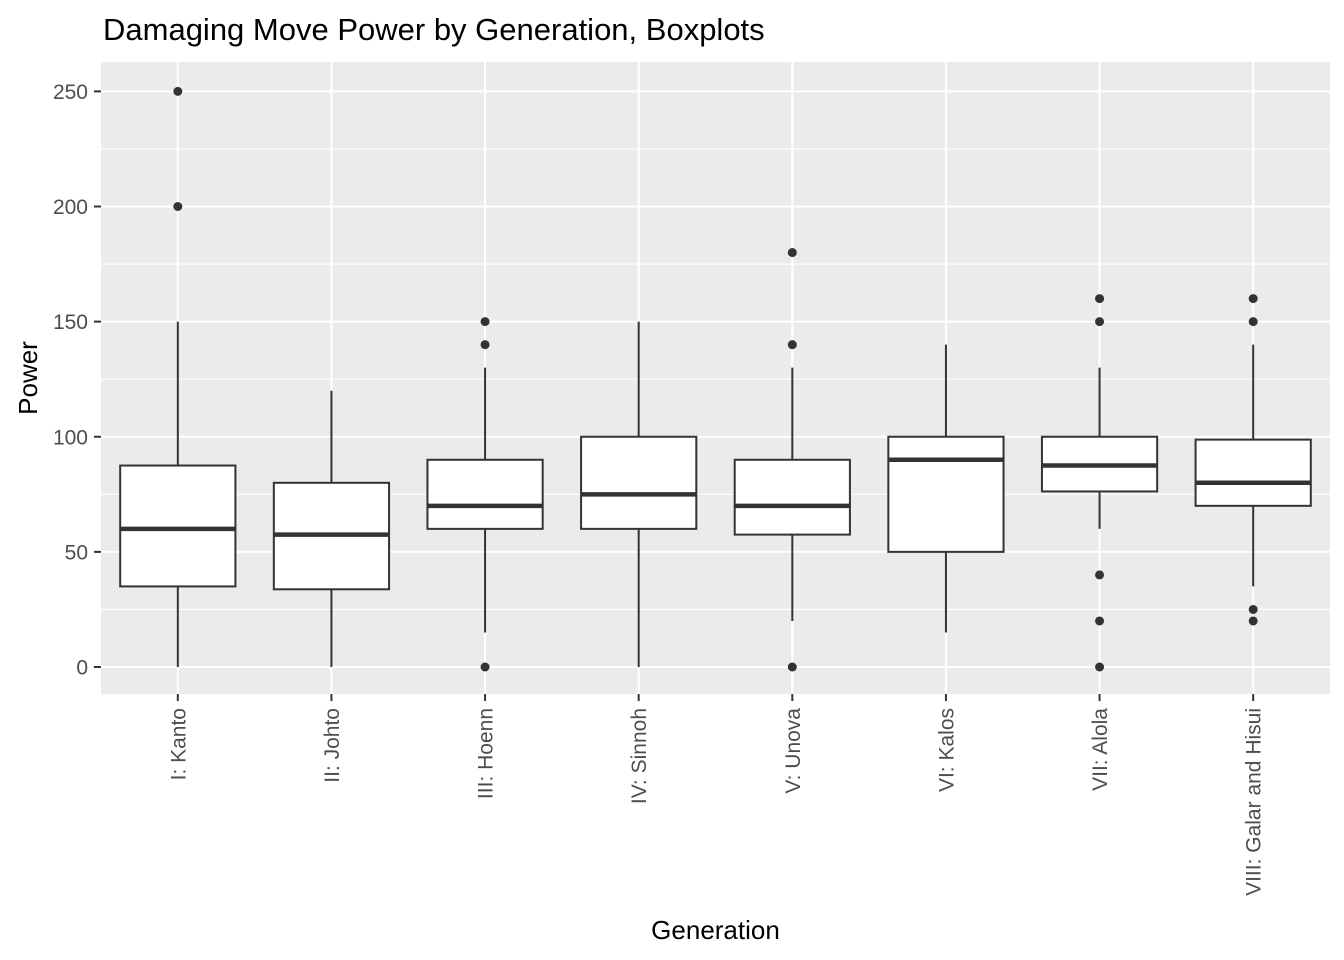 The height and width of the screenshot is (960, 1344). Describe the element at coordinates (715, 930) in the screenshot. I see `x-axis-title: Generation` at that location.